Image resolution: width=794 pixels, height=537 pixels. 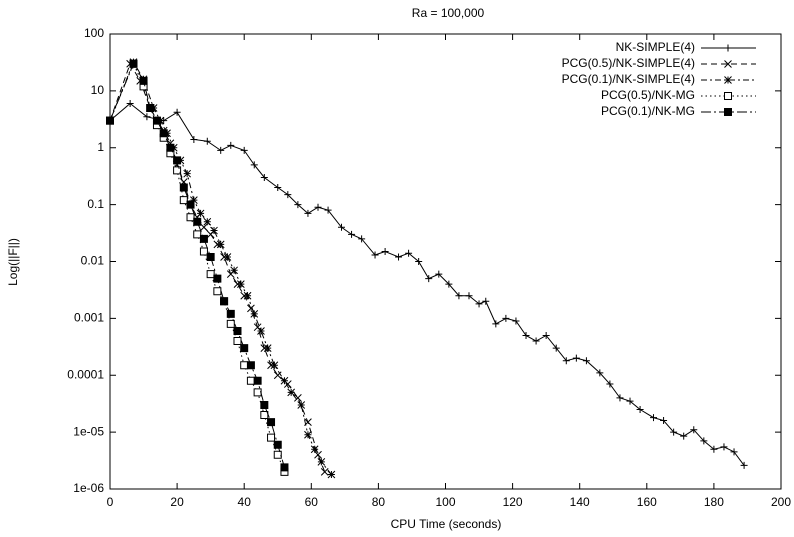 I want to click on y-tick-label: 1e-05, so click(x=88, y=431).